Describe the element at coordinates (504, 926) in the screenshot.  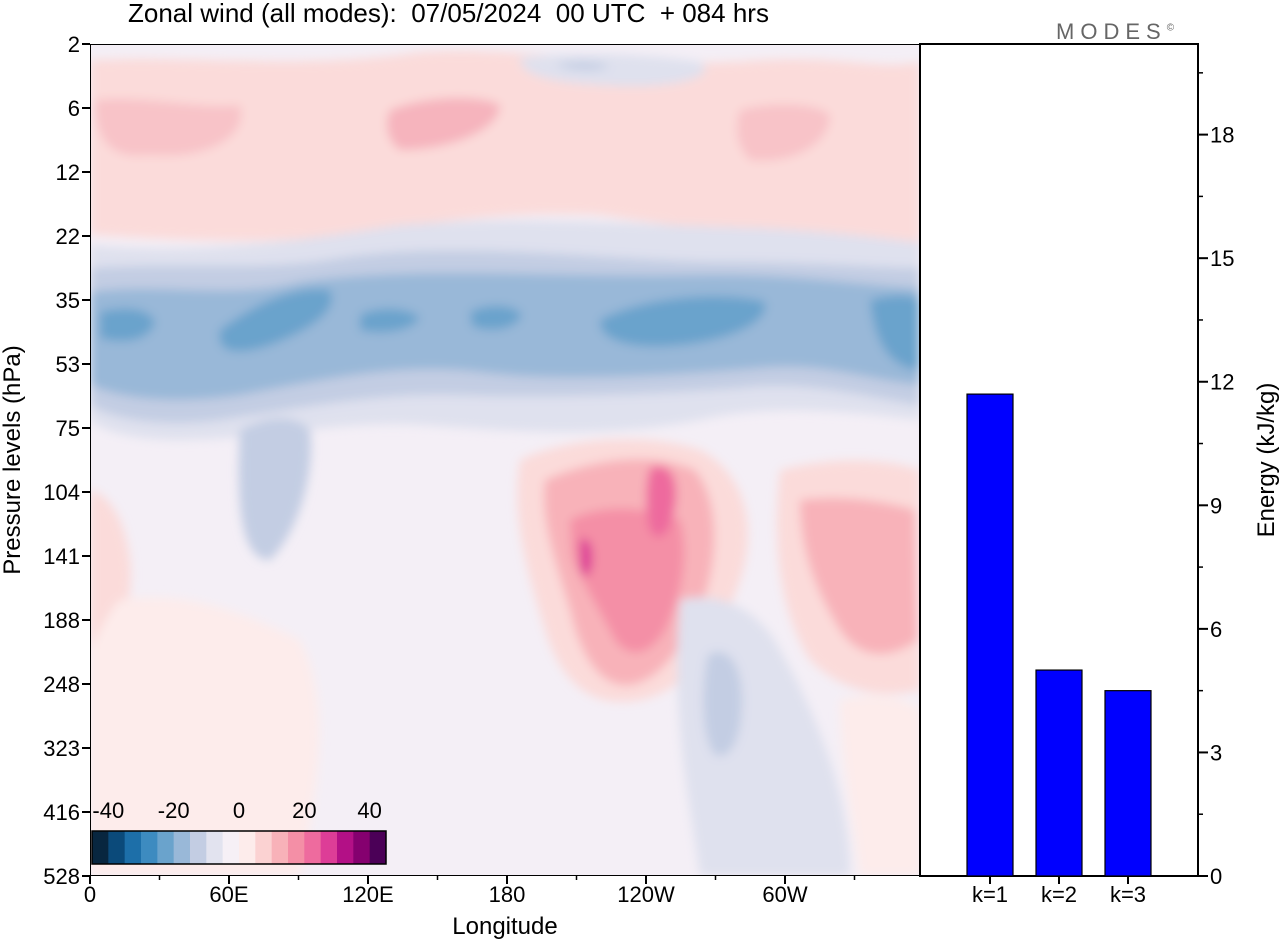
I see `x-axis-label: Longitude` at that location.